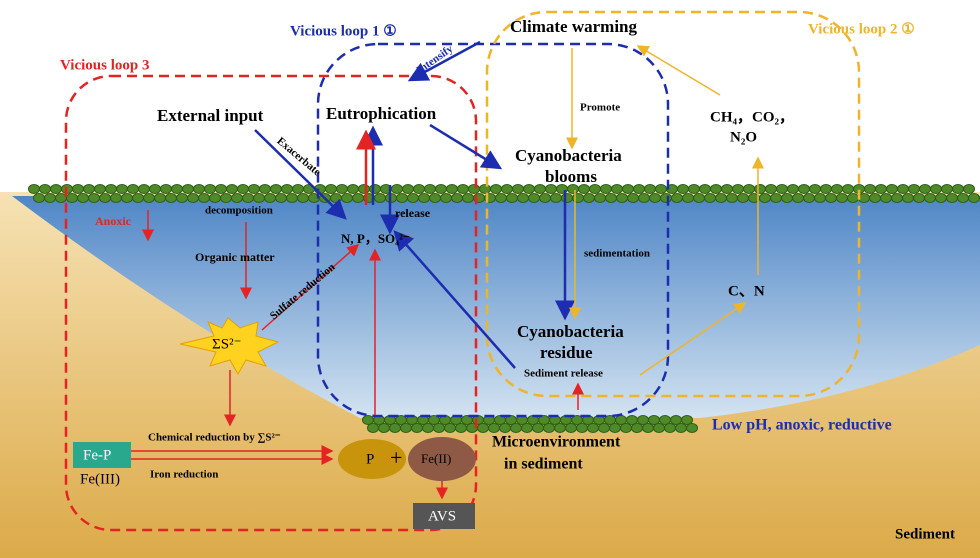  What do you see at coordinates (370, 459) in the screenshot?
I see `node: P` at bounding box center [370, 459].